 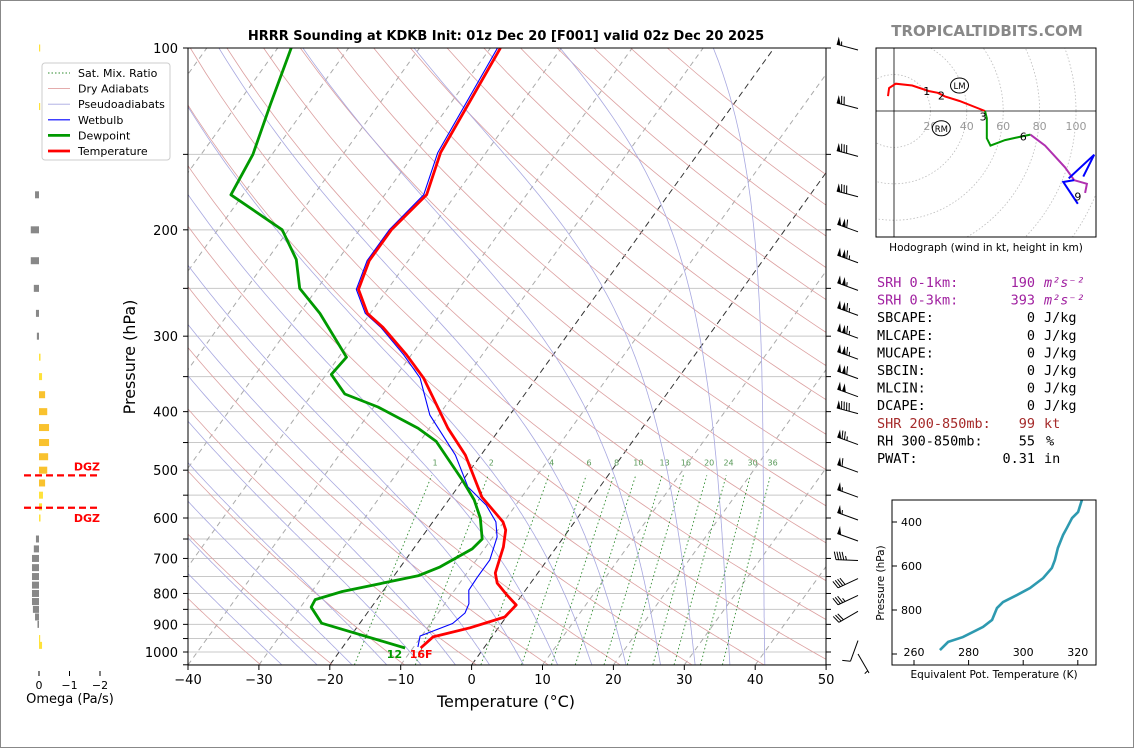 What do you see at coordinates (1040, 126) in the screenshot?
I see `hodograph-ring-label: 80` at bounding box center [1040, 126].